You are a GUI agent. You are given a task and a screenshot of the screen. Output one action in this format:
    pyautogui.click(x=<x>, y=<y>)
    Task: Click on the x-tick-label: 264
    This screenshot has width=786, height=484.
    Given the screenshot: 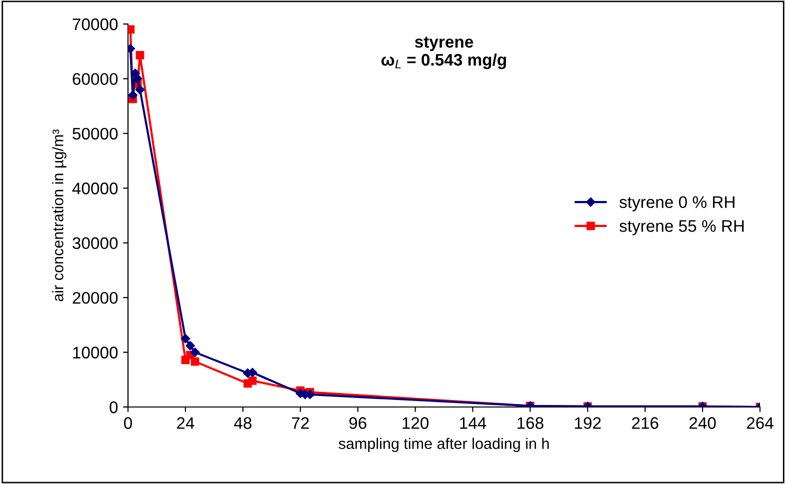 What is the action you would take?
    pyautogui.click(x=760, y=423)
    